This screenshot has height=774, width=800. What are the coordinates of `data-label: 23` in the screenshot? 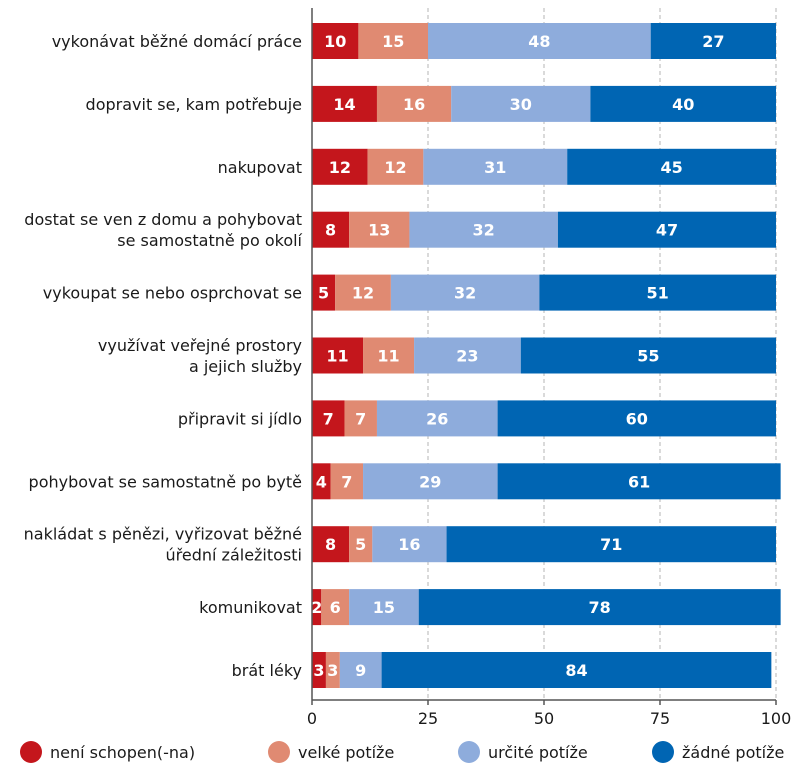 It's located at (467, 356).